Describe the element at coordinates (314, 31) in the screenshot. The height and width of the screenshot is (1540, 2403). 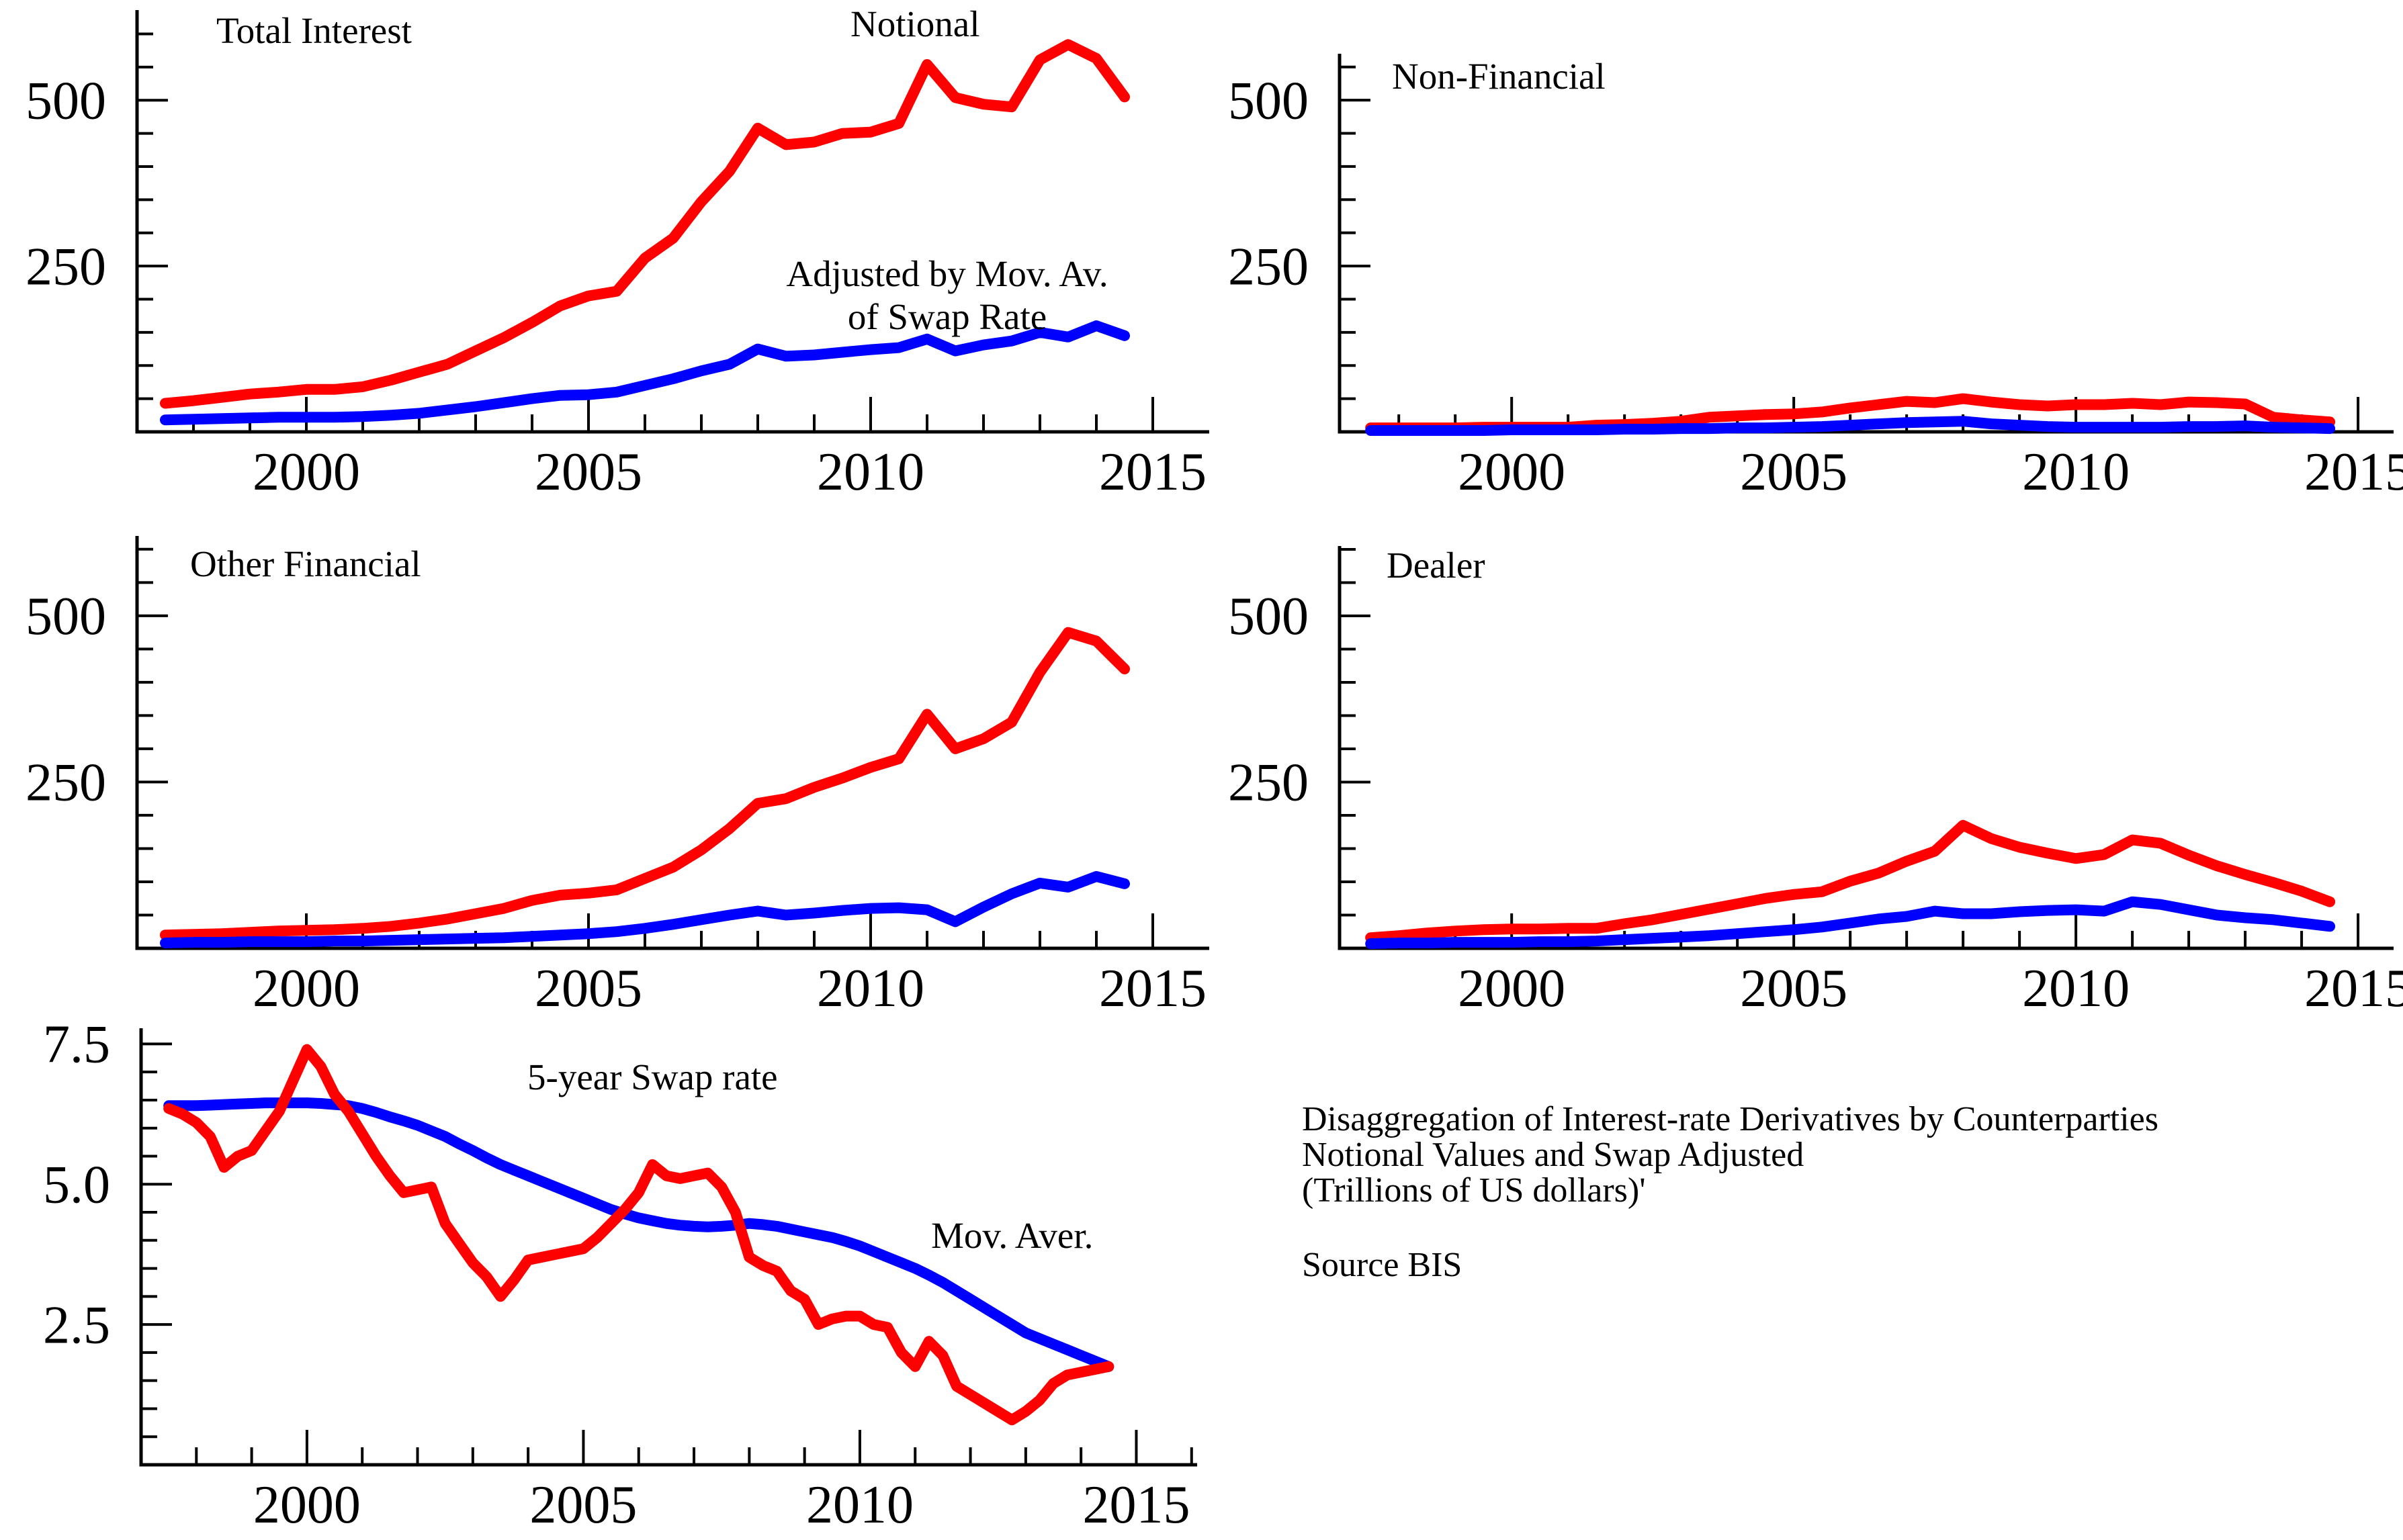
I see `chart-title-total-interest: Total Interest` at that location.